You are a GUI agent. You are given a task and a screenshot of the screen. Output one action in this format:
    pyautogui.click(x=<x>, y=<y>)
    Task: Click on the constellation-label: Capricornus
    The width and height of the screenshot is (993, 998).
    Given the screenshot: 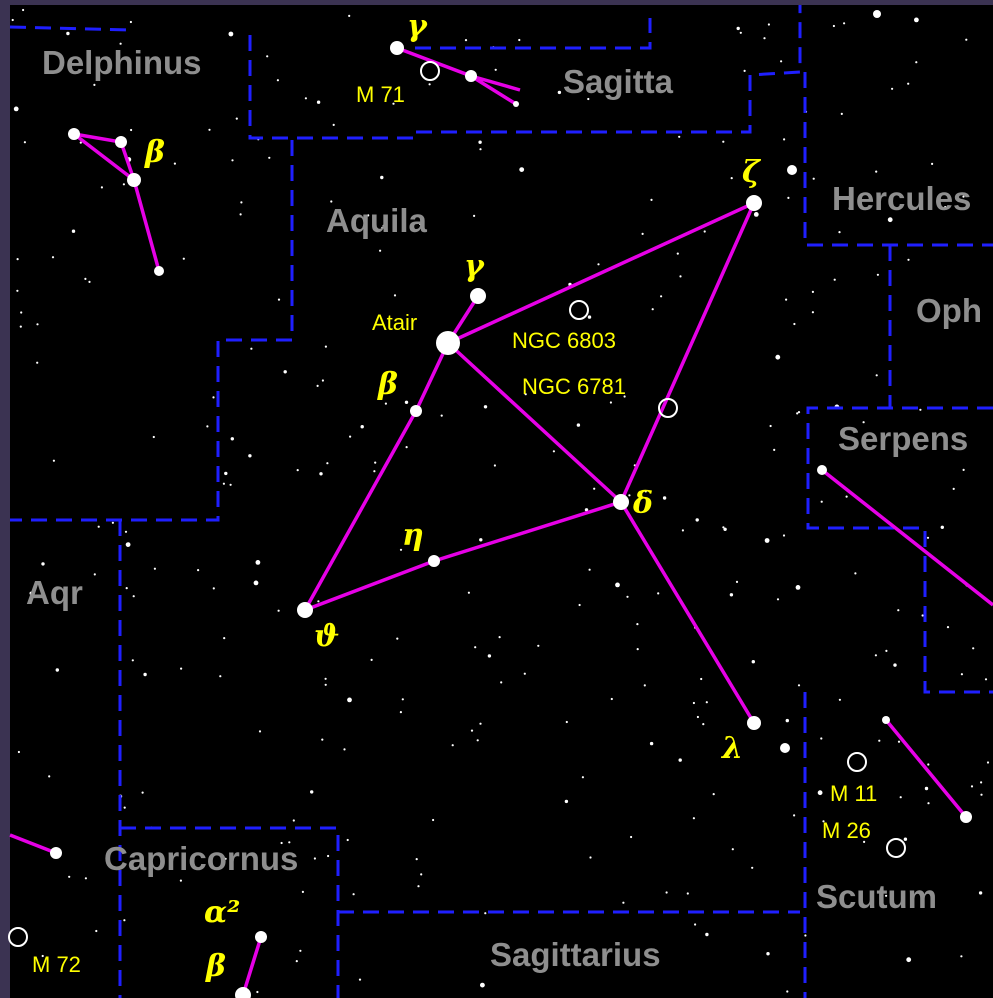 What is the action you would take?
    pyautogui.click(x=201, y=858)
    